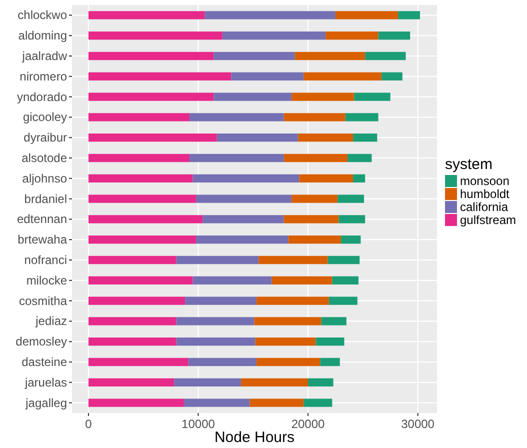  I want to click on y-tick-label: chlockwo, so click(43, 15).